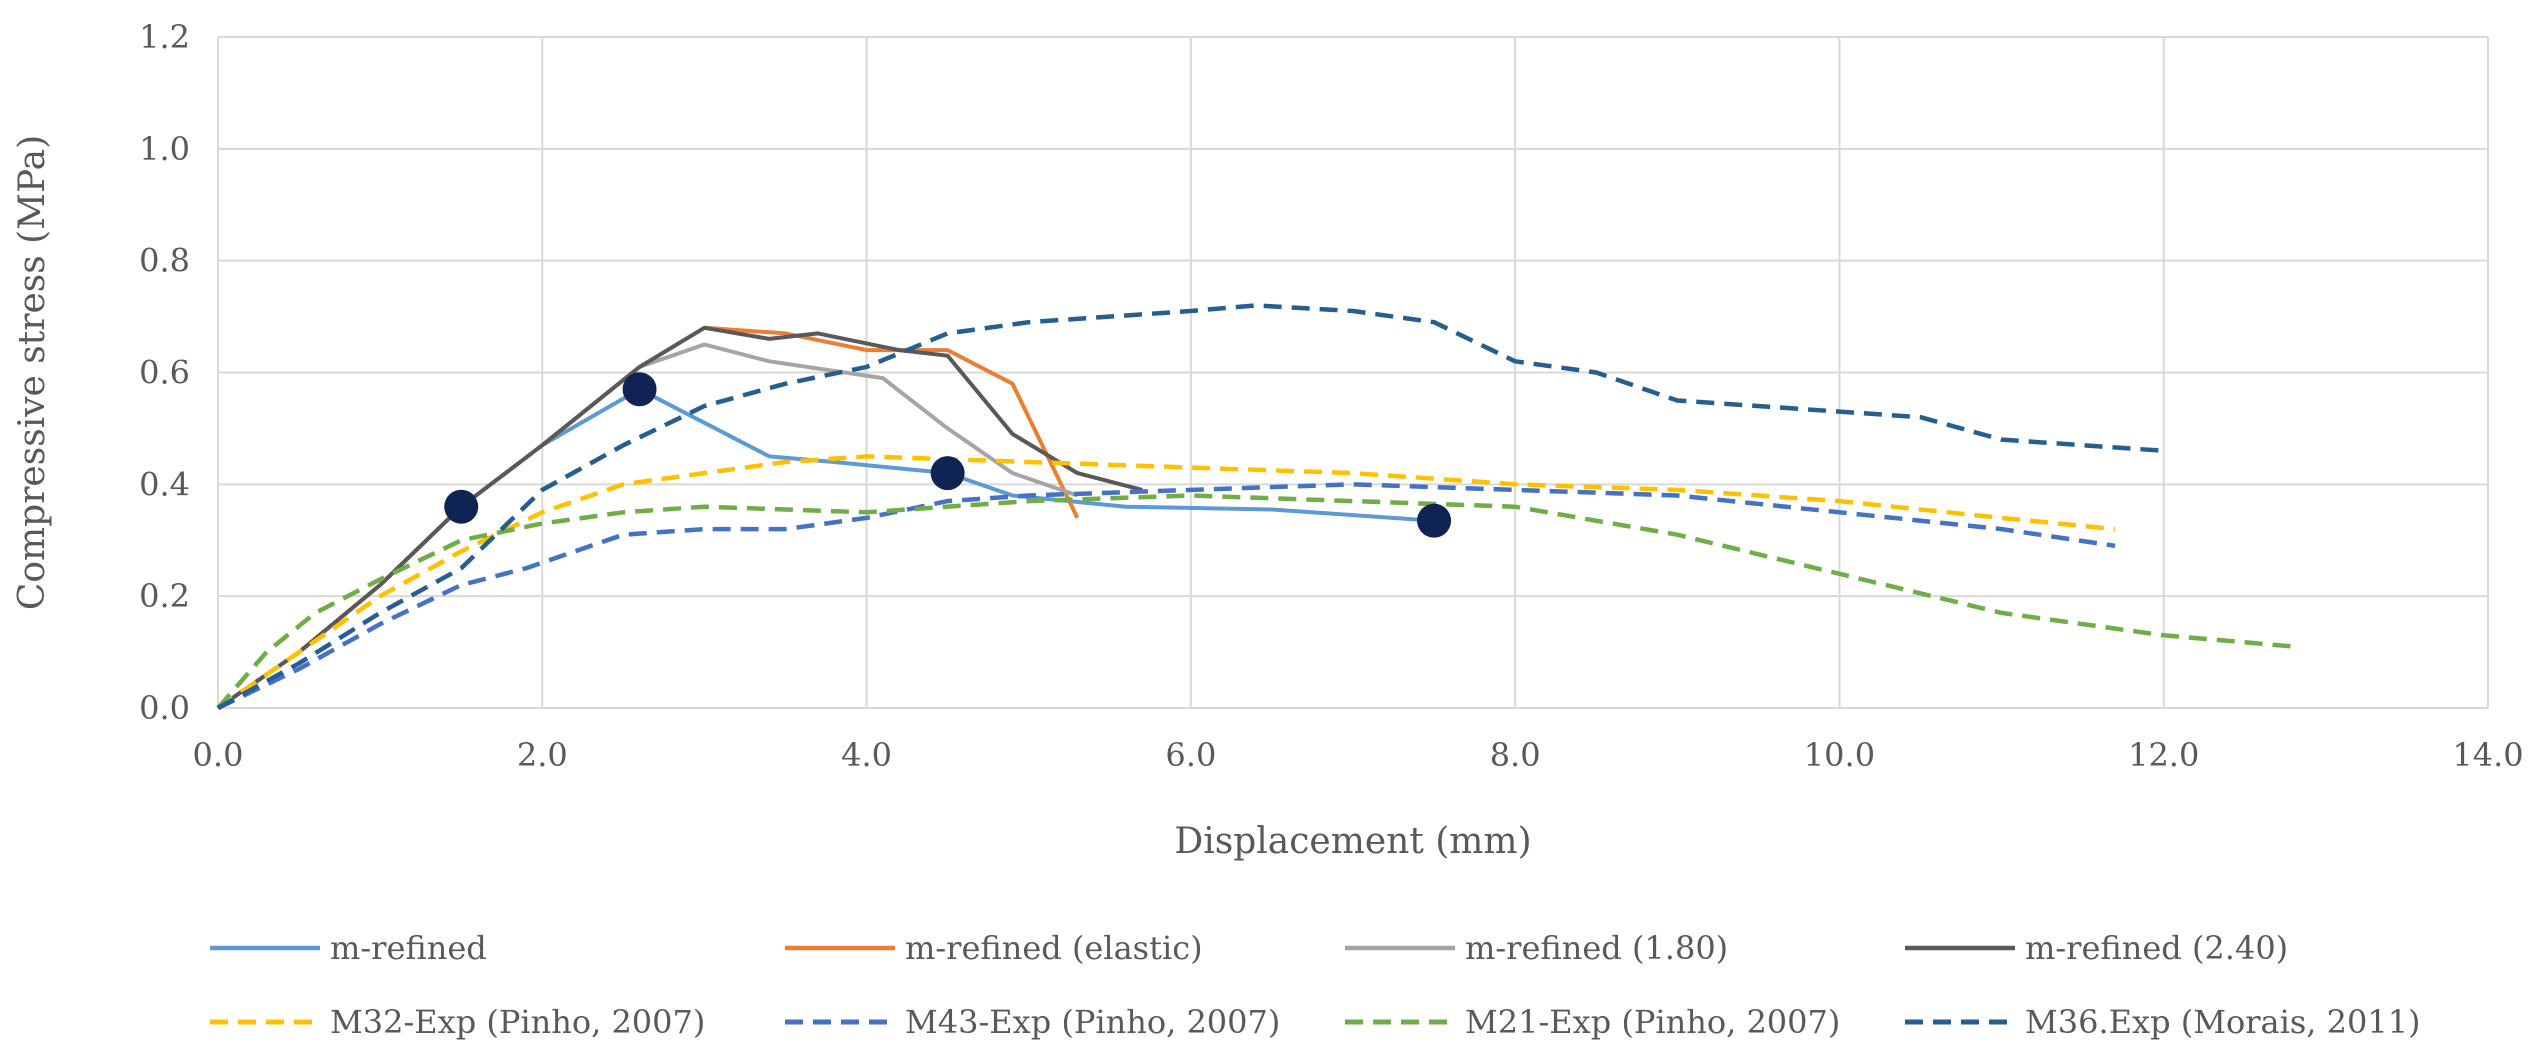  Describe the element at coordinates (1190, 755) in the screenshot. I see `x-tick-label: 6.0` at that location.